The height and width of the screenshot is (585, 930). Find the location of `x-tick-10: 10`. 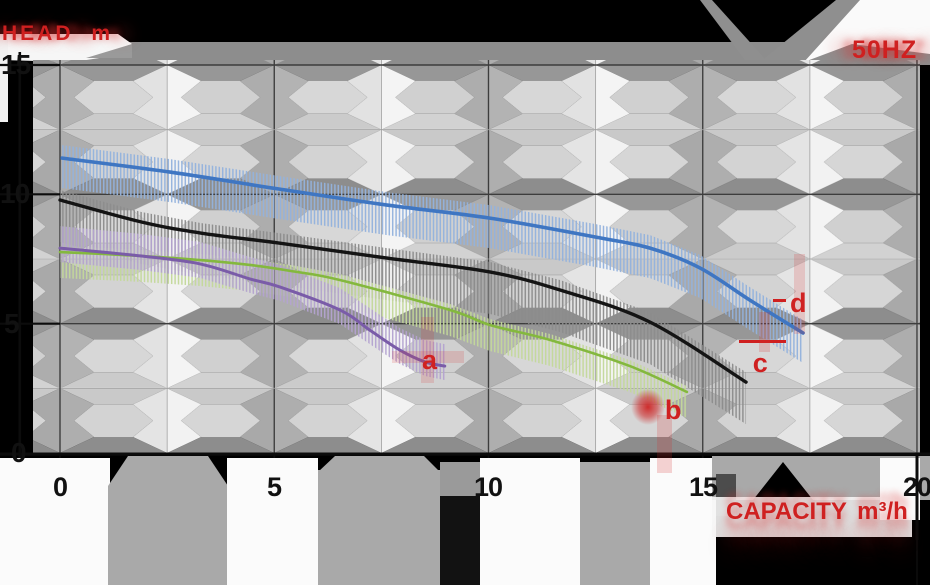

x-tick-10: 10 is located at coordinates (488, 487).